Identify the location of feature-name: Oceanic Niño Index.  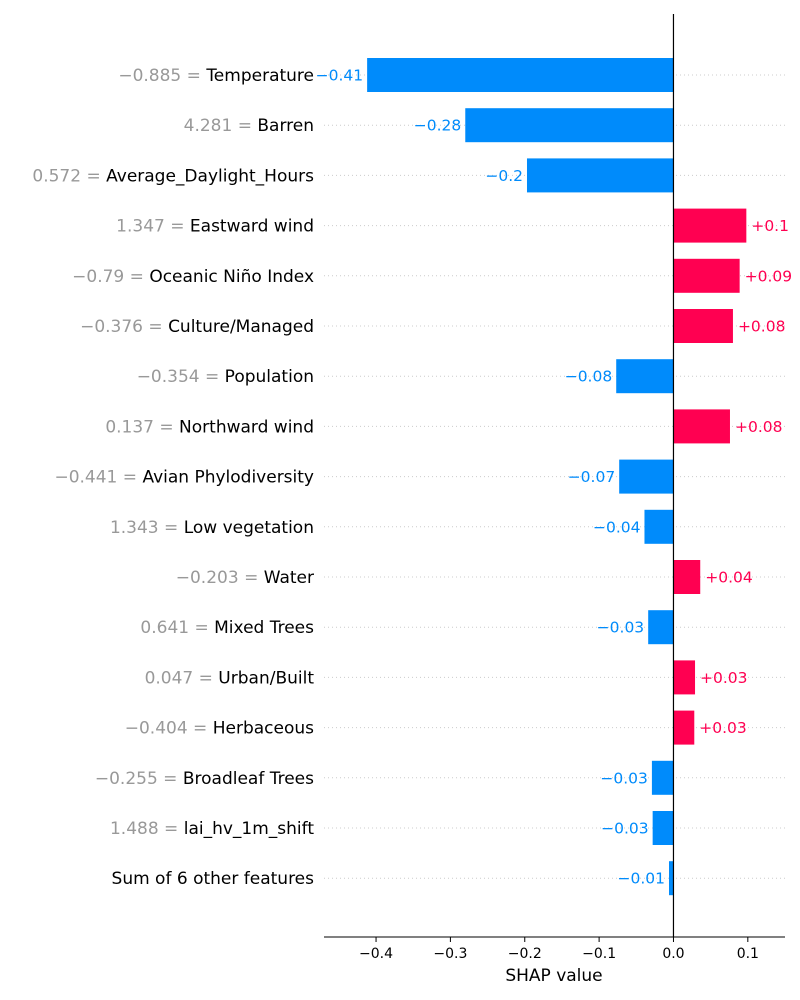
(231, 277).